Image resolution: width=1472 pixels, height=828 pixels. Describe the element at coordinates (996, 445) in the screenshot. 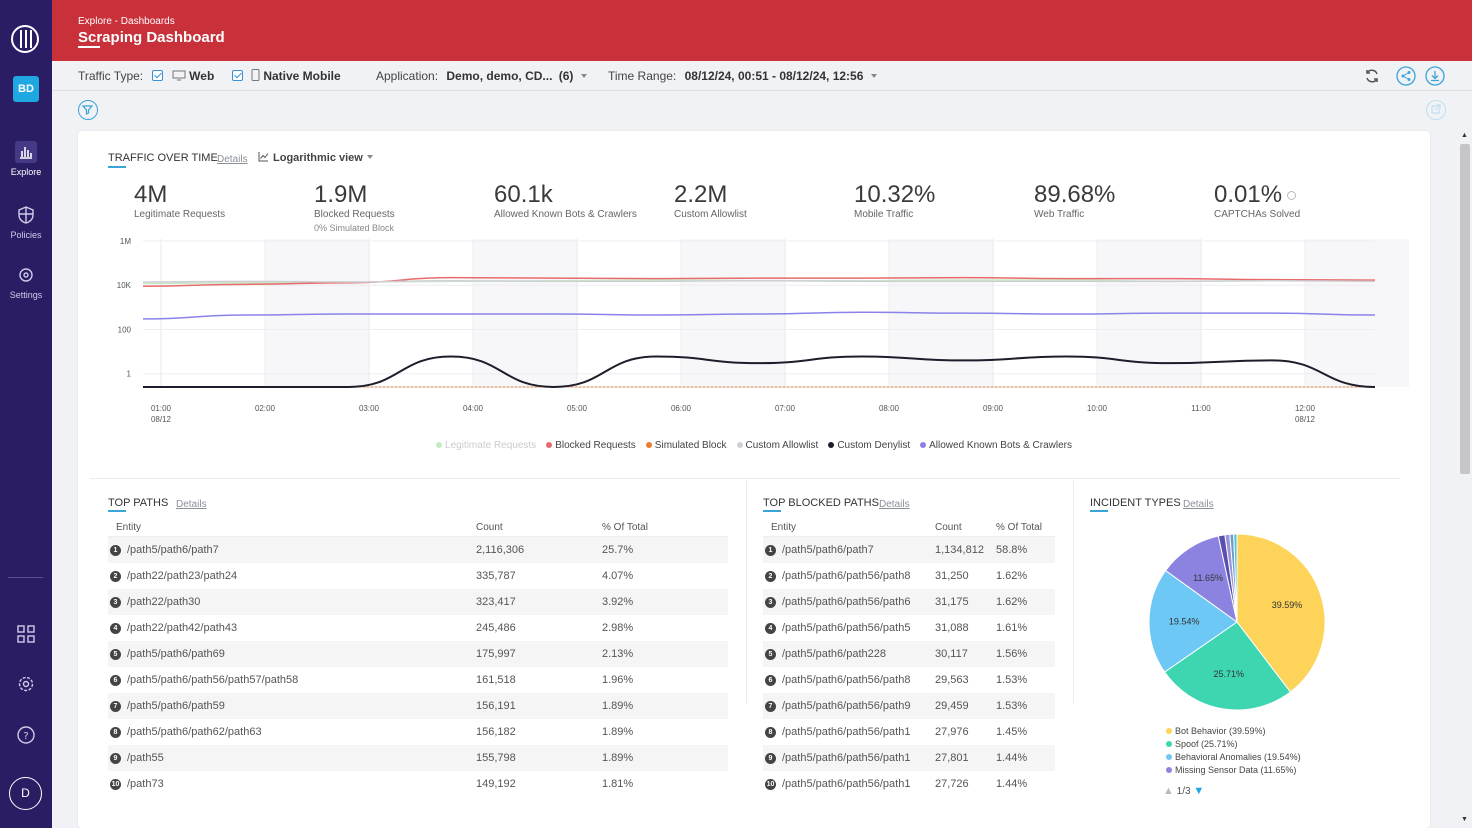

I see `legend-item: Allowed Known Bots & Crawlers` at that location.